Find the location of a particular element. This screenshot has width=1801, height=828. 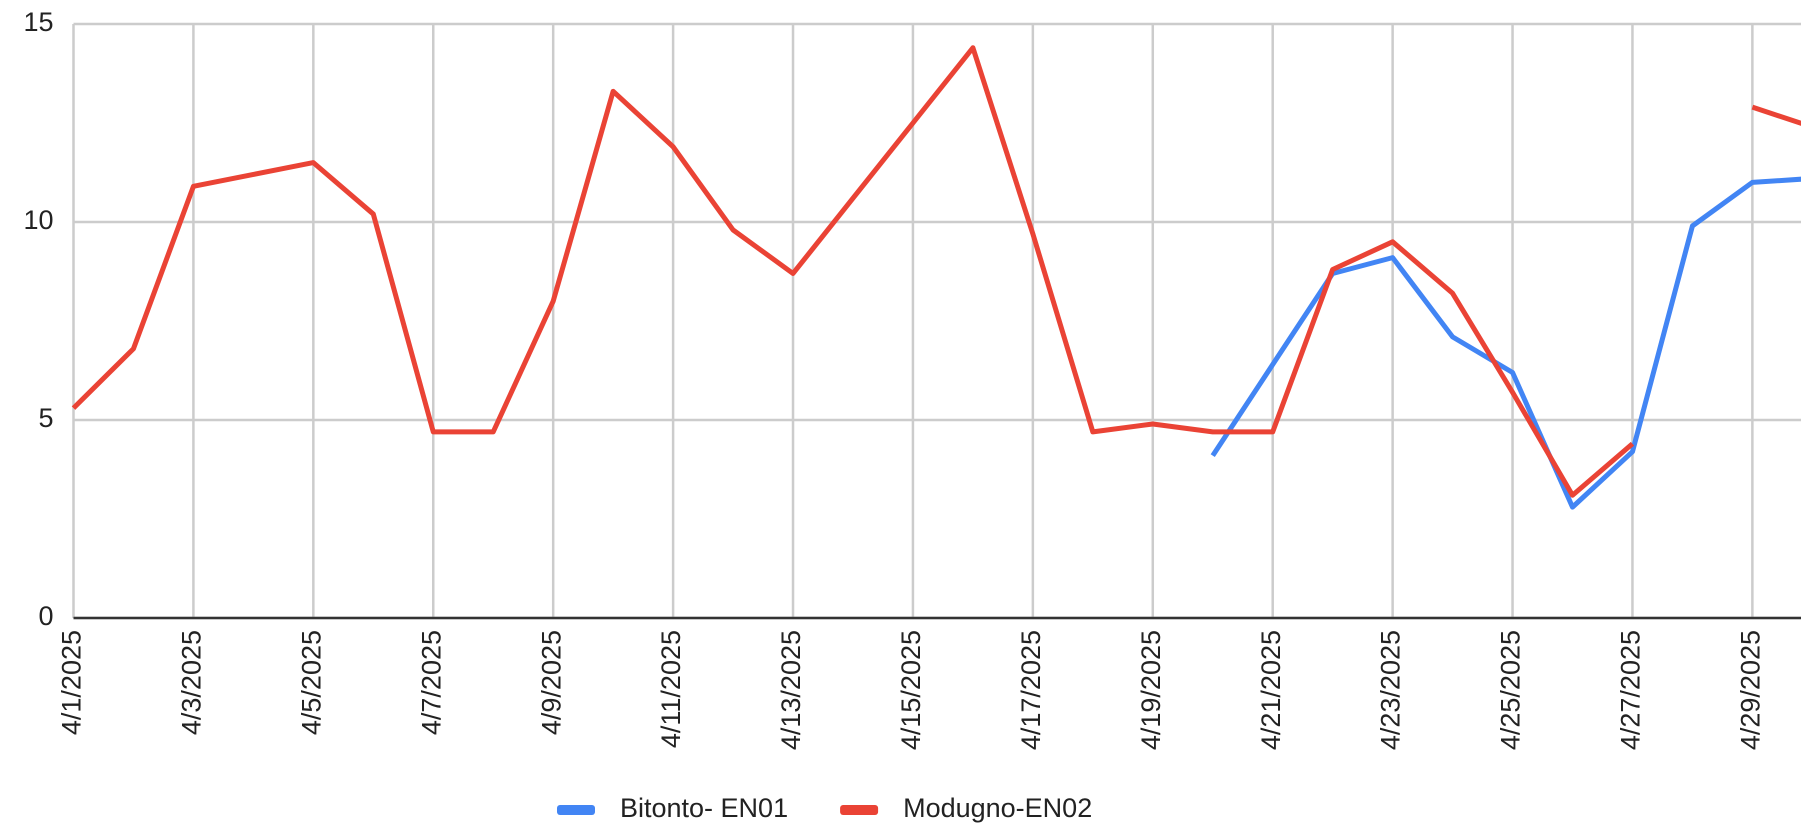

y-tick-label: 0 is located at coordinates (45, 616).